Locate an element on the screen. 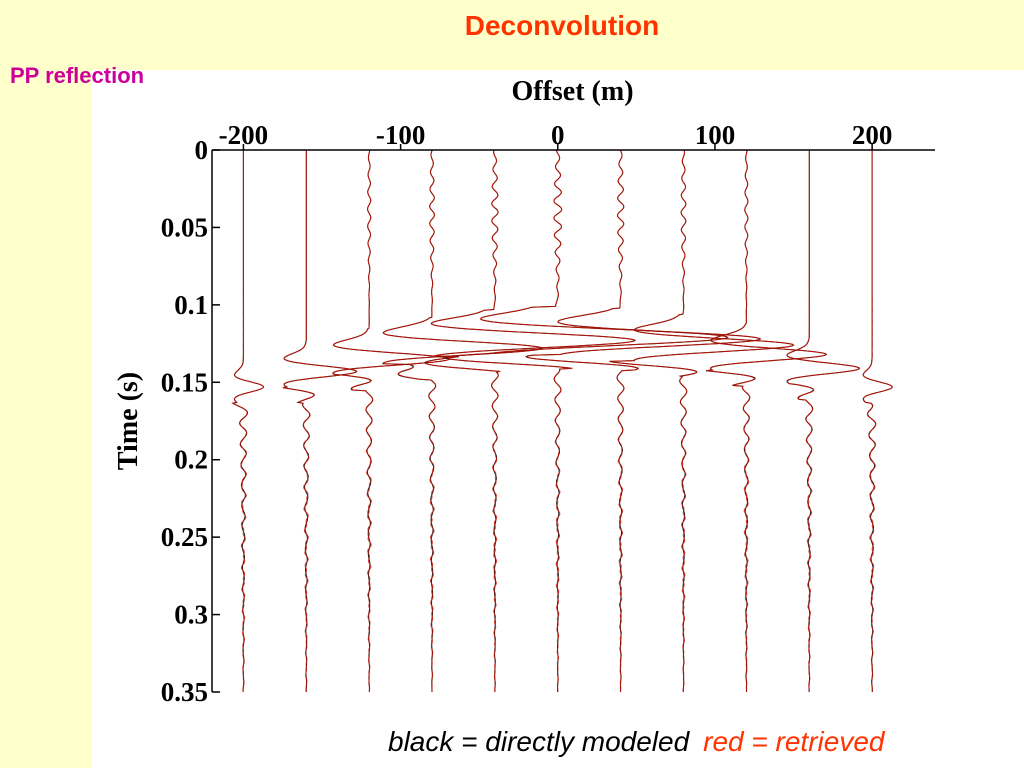 The width and height of the screenshot is (1024, 768). legend-retrieved-text: red = retrieved is located at coordinates (794, 741).